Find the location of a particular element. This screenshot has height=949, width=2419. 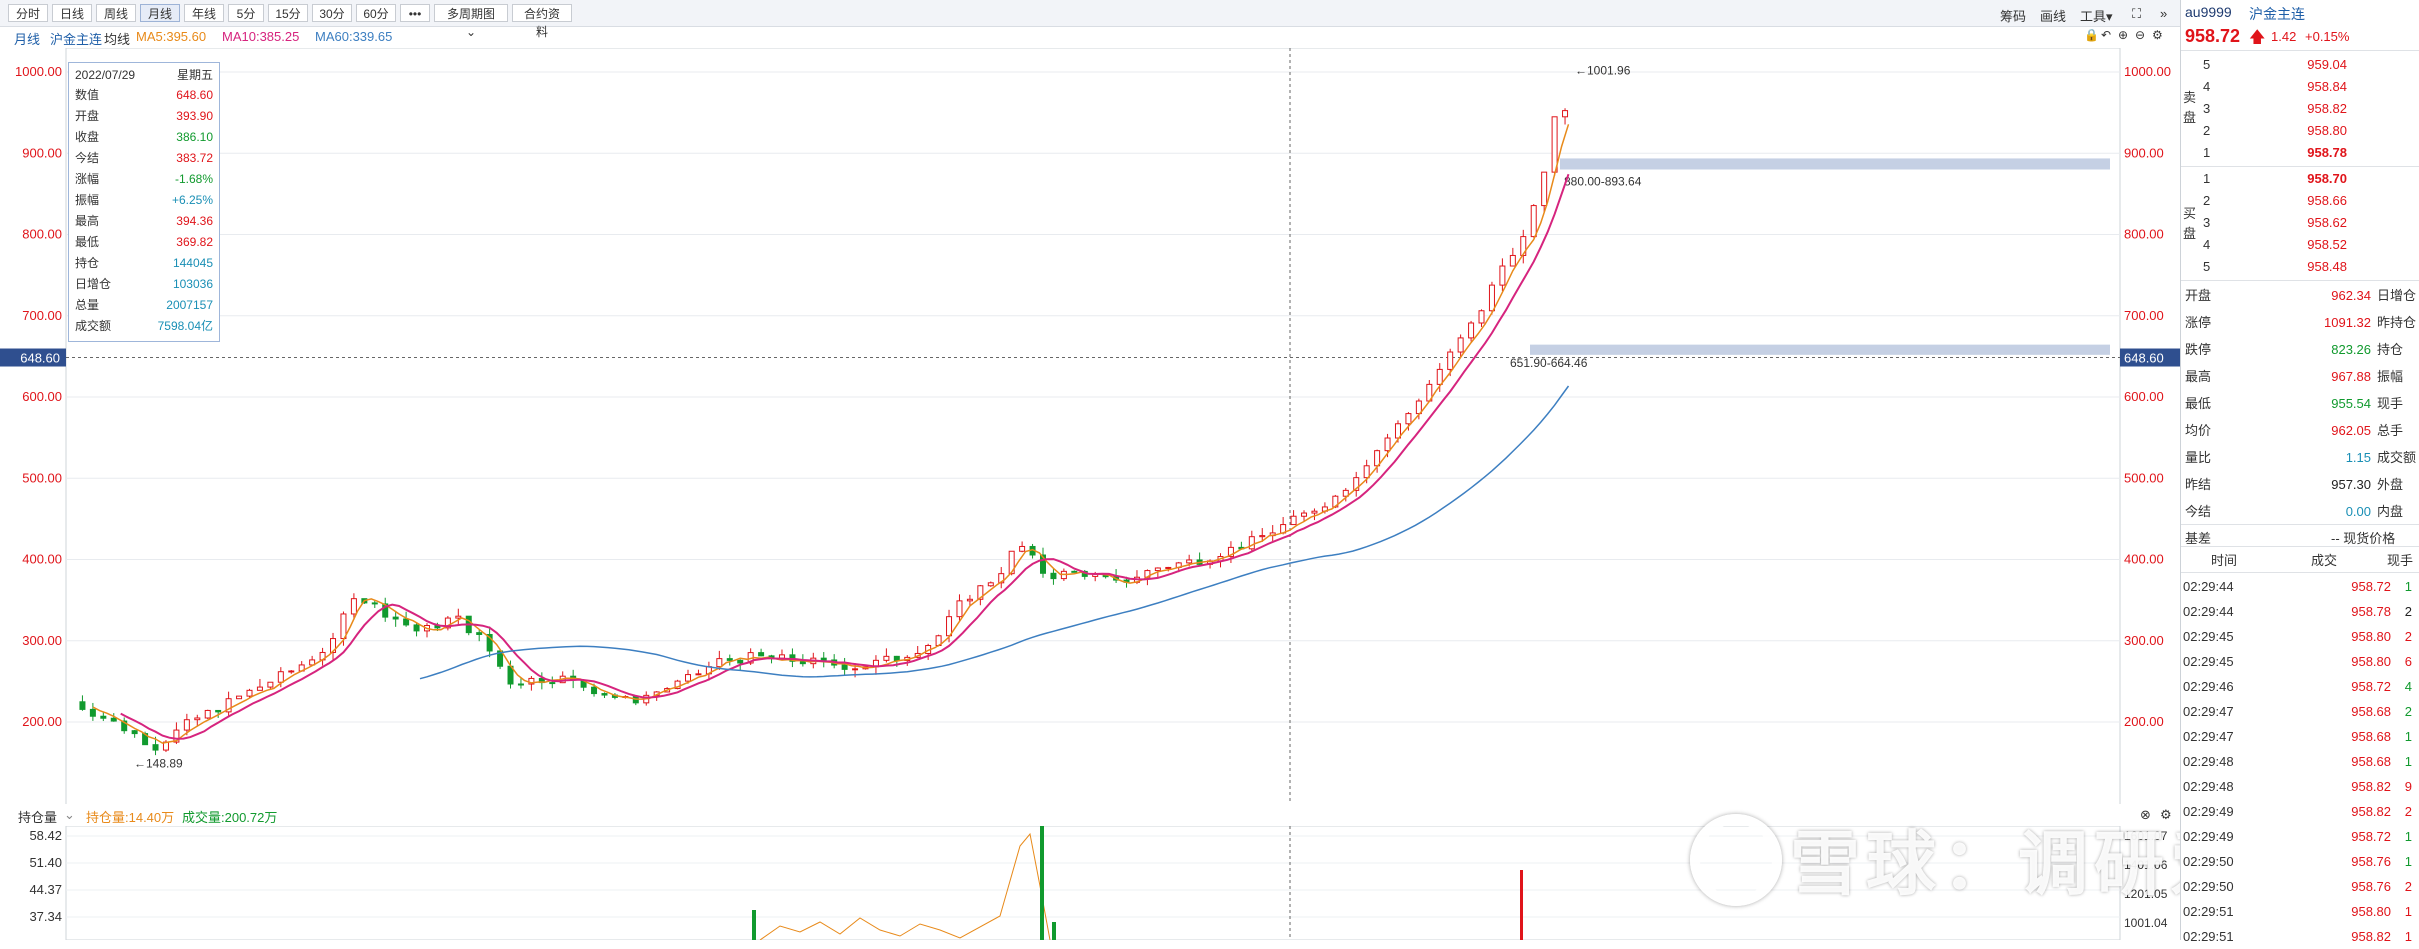

period-button: 日线 is located at coordinates (72, 13).